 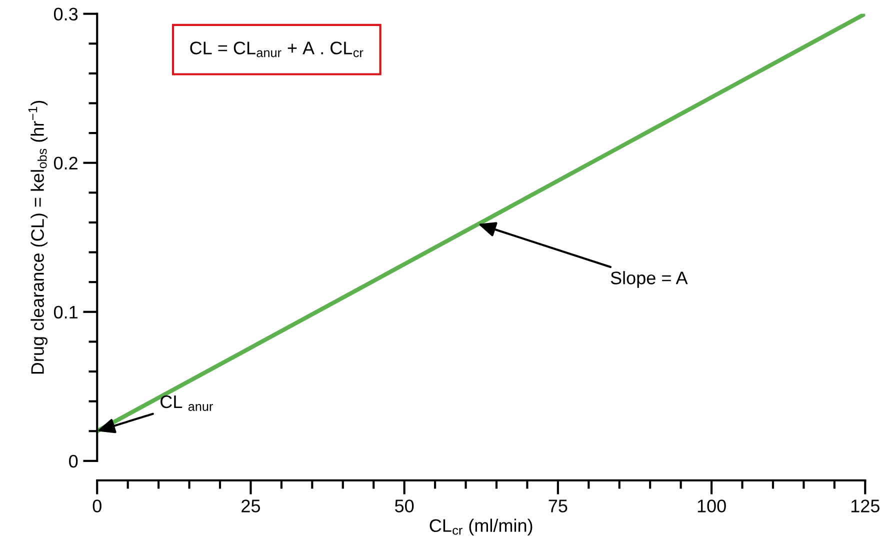 I want to click on y-tick-label: 0, so click(x=73, y=461).